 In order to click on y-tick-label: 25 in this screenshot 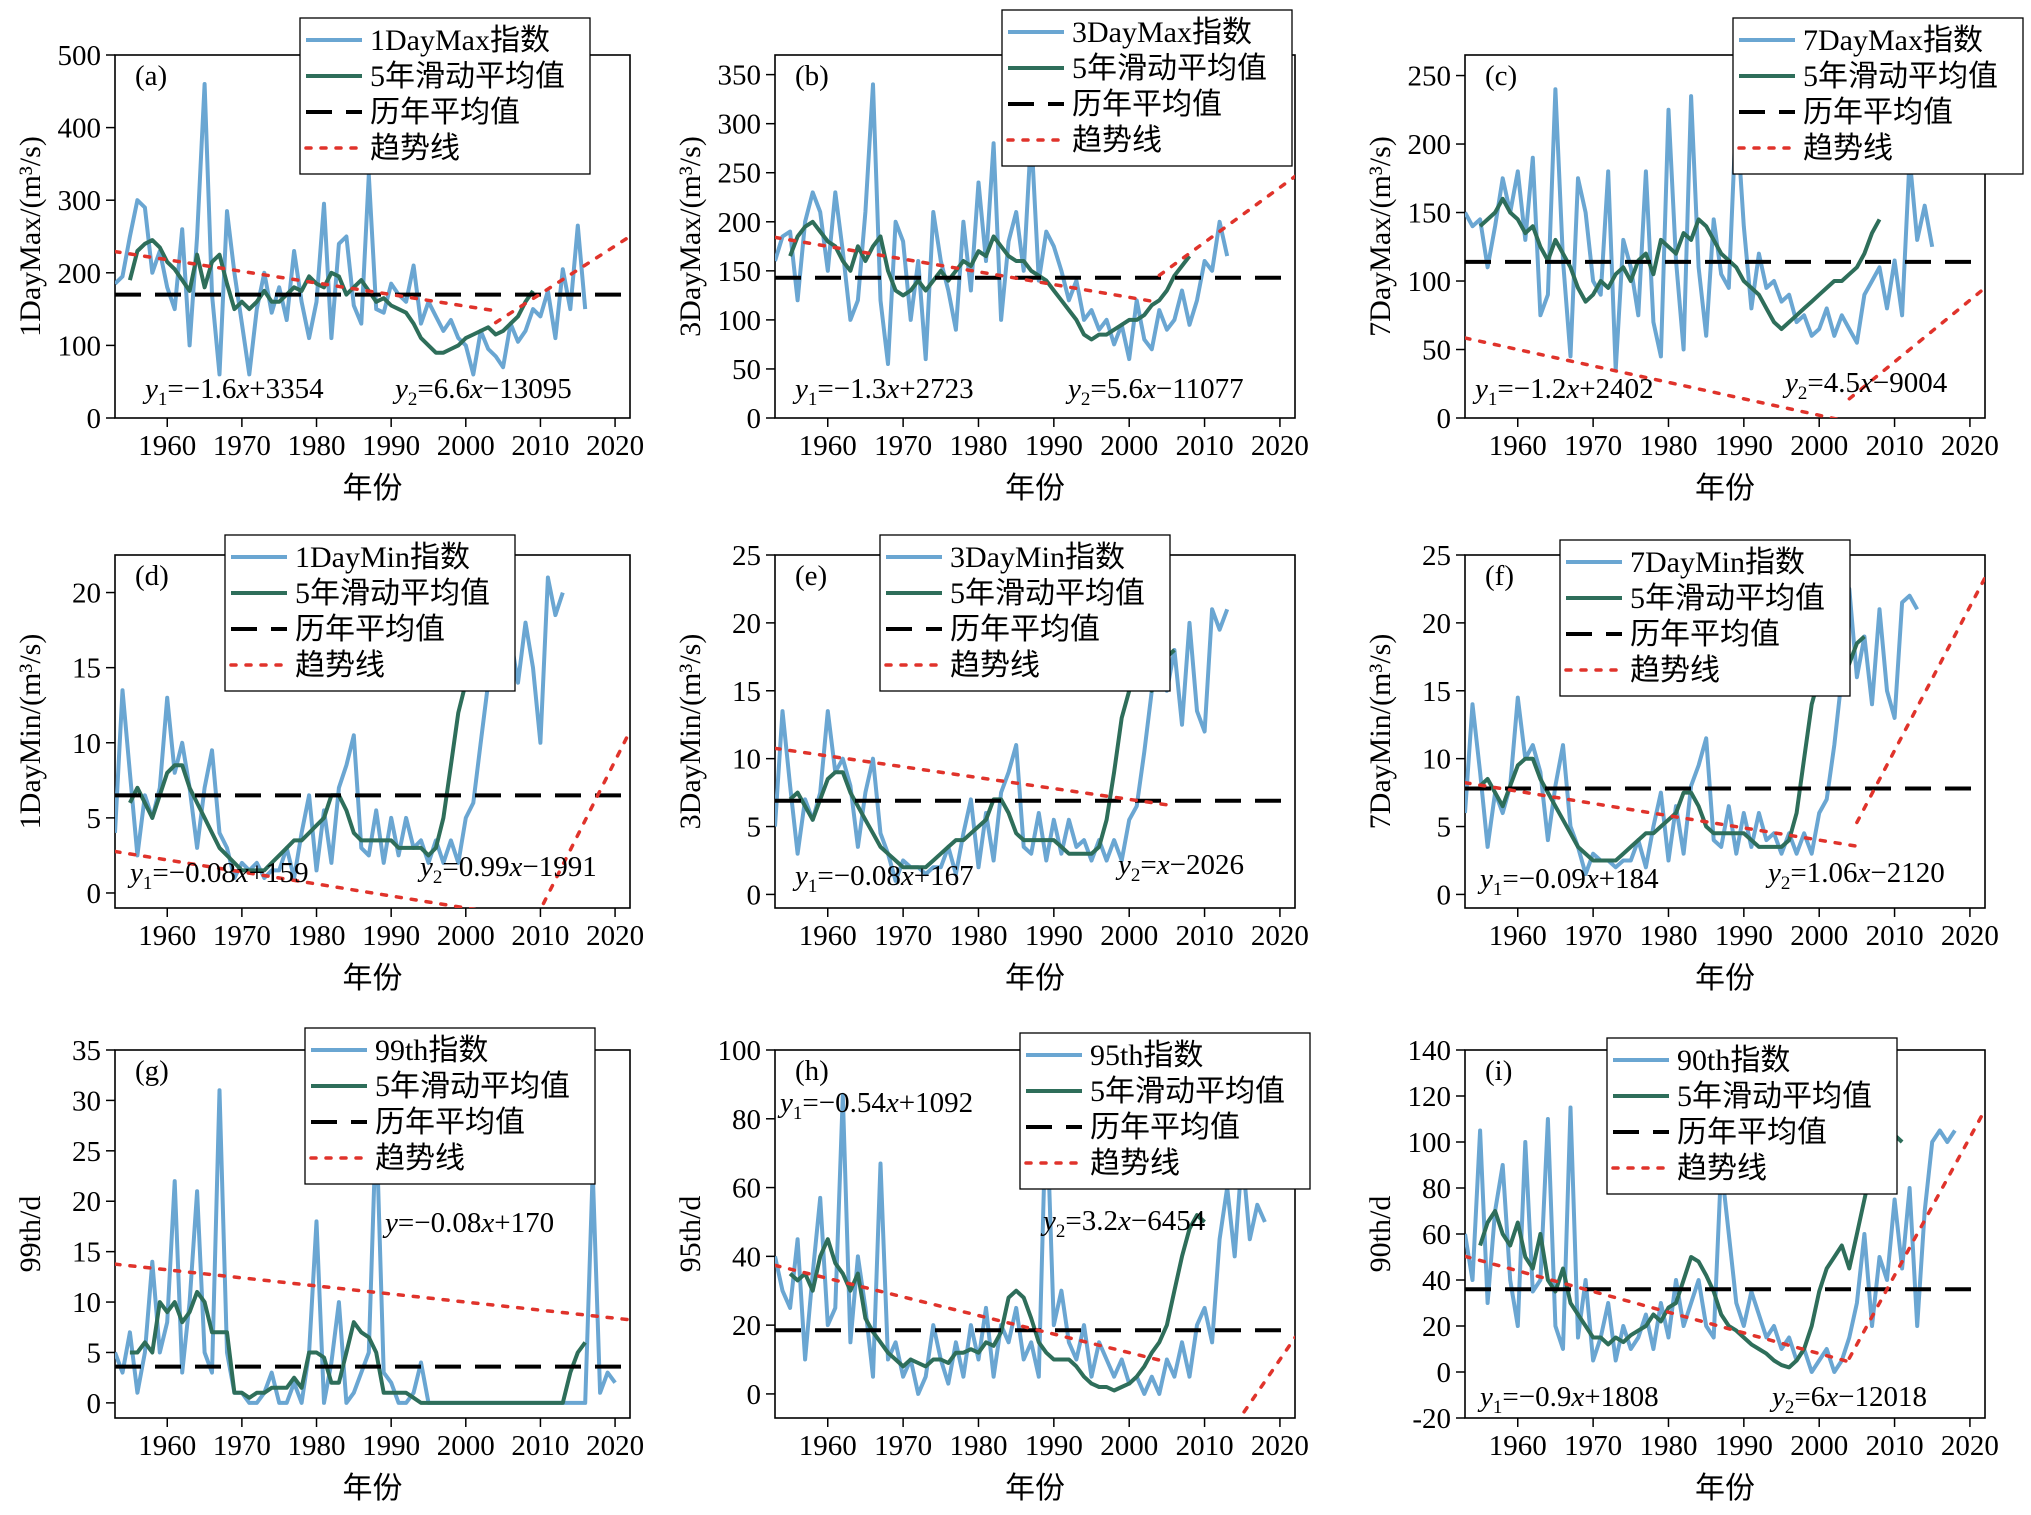, I will do `click(1436, 556)`.